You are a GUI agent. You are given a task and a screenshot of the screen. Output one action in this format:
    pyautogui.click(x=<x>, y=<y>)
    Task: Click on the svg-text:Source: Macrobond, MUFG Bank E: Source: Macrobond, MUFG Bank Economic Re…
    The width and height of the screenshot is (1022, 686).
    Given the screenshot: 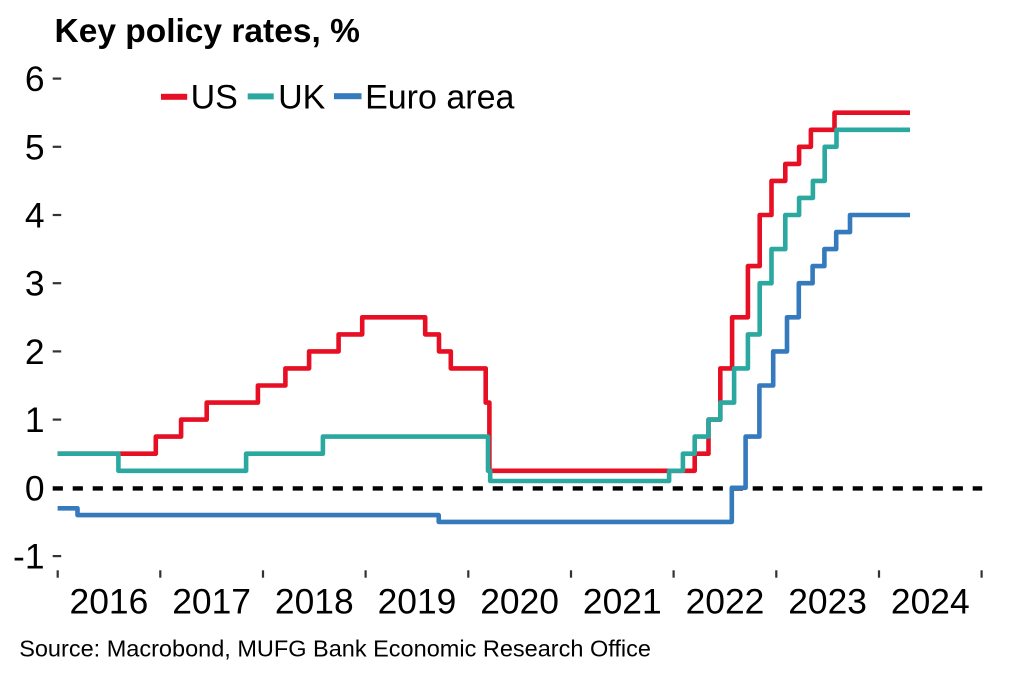 What is the action you would take?
    pyautogui.click(x=335, y=648)
    